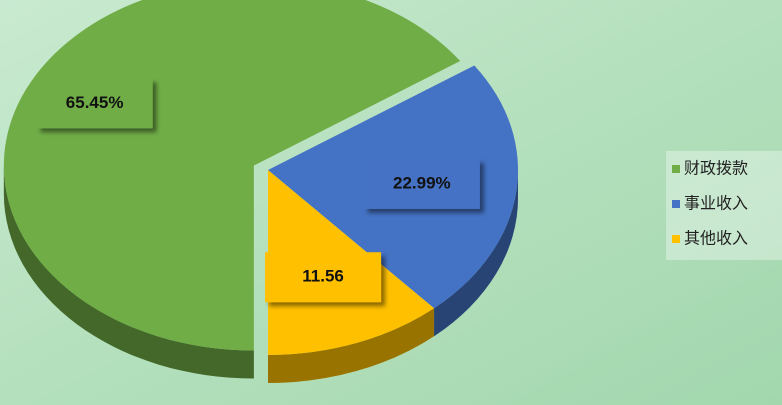  I want to click on data-label: 65.45%, so click(95, 102).